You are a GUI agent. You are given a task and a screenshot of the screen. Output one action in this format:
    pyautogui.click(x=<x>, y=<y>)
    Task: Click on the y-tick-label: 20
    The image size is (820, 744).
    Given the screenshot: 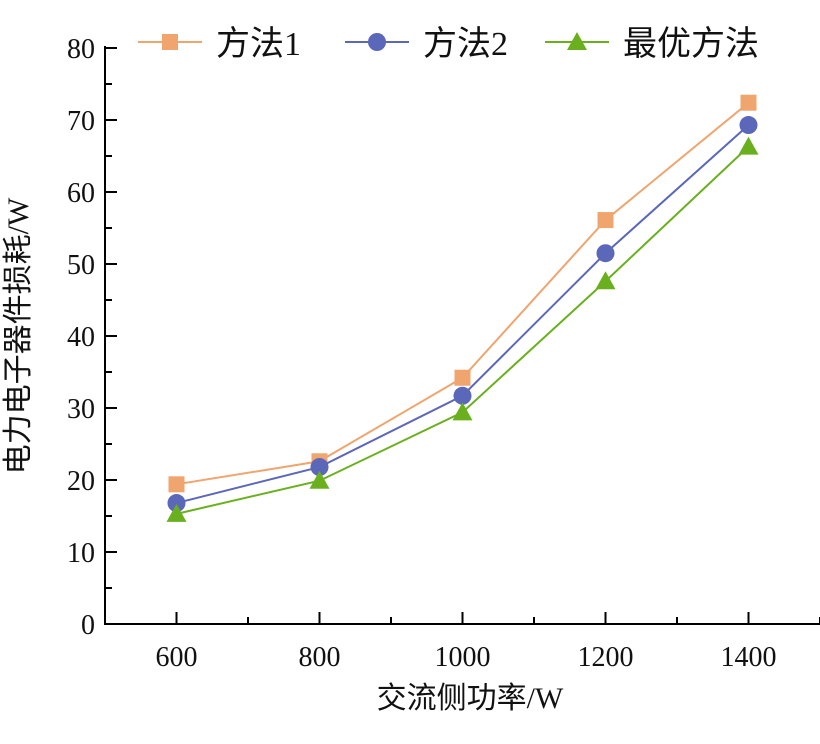 What is the action you would take?
    pyautogui.click(x=81, y=481)
    